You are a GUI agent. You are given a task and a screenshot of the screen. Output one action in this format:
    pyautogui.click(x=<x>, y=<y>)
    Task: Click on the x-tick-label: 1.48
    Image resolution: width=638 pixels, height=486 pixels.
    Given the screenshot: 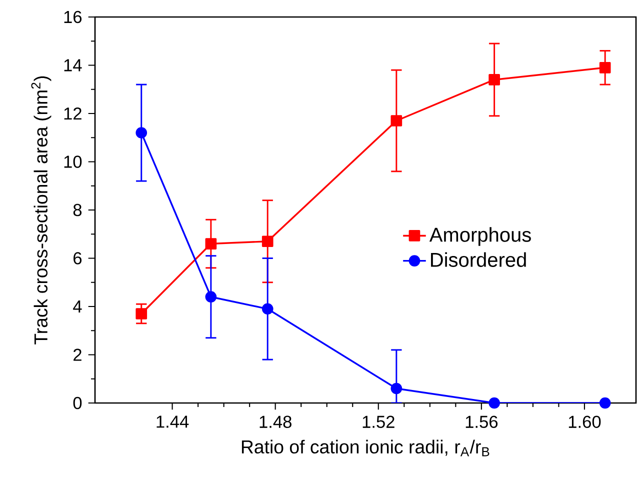 What is the action you would take?
    pyautogui.click(x=276, y=422)
    